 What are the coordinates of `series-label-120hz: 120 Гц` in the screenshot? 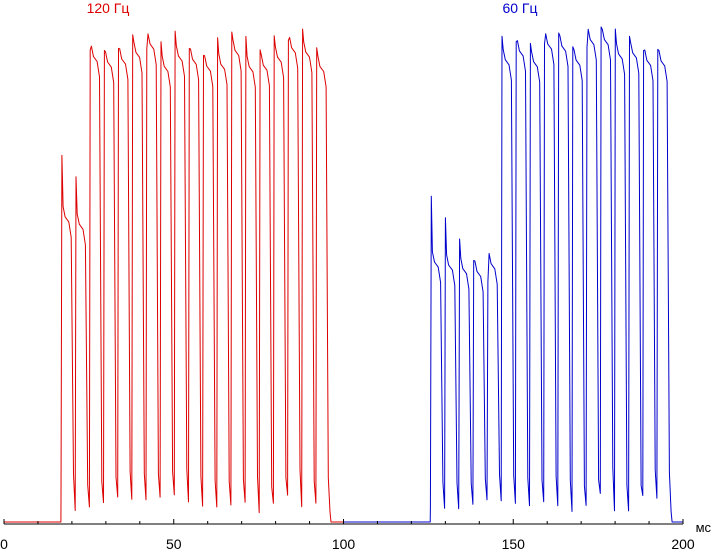 It's located at (108, 8).